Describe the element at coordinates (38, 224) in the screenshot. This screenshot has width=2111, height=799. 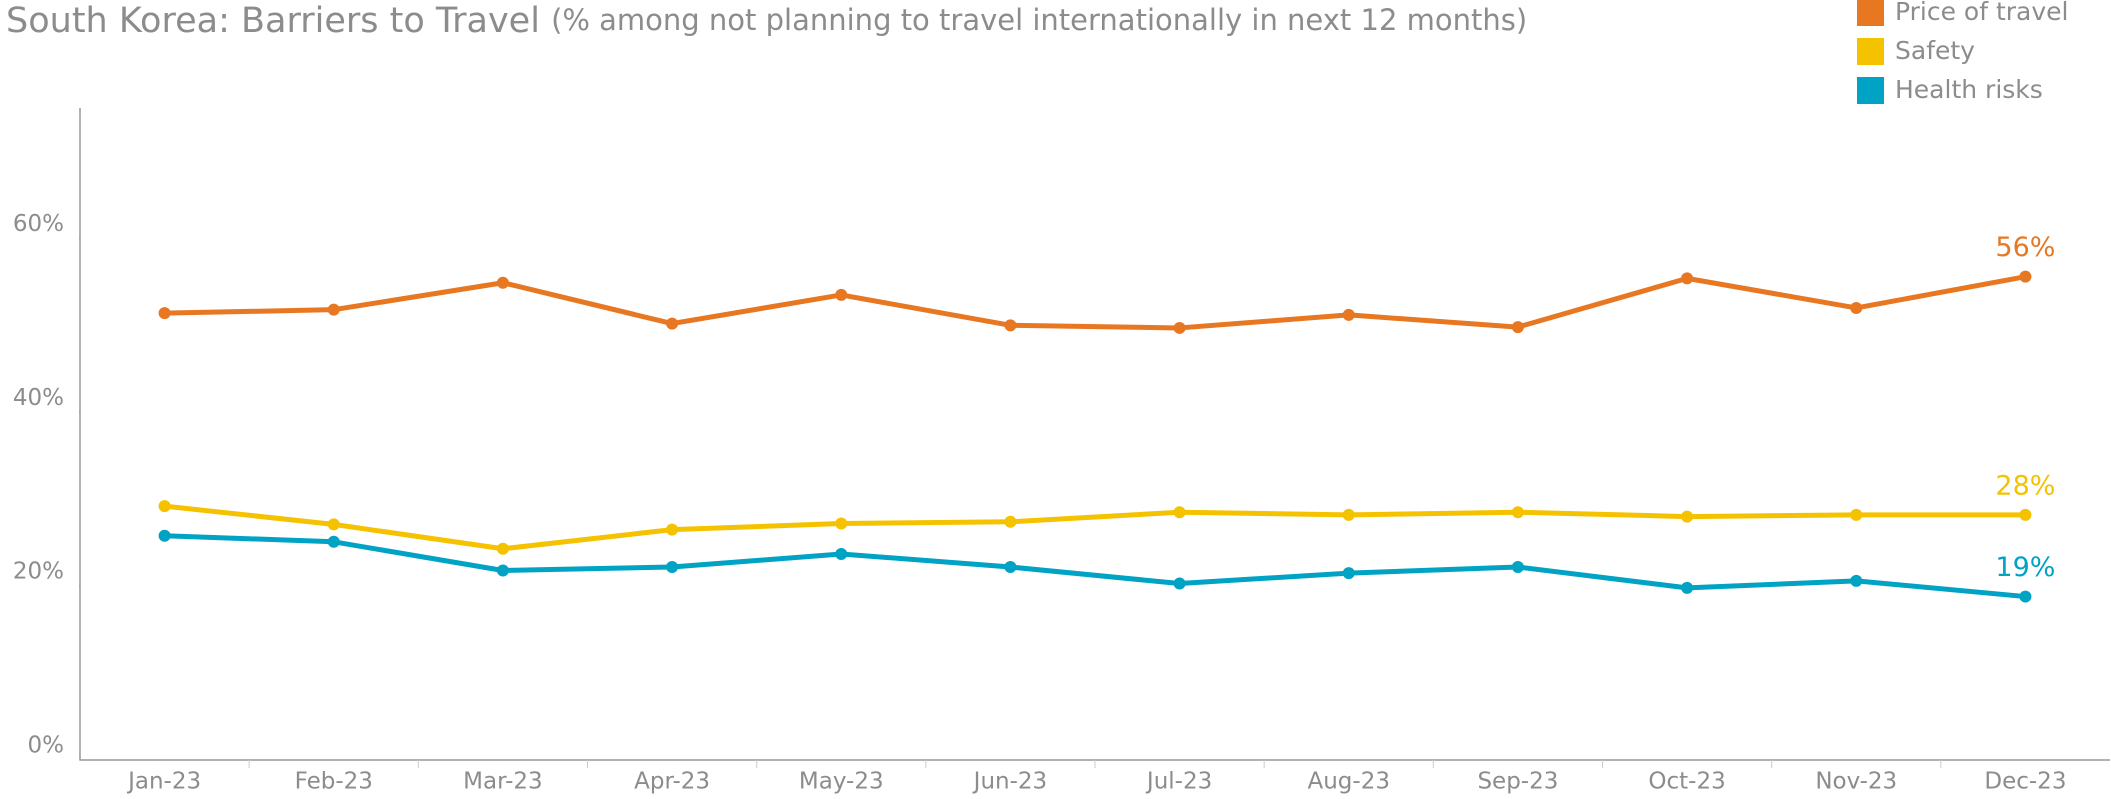
I see `y-tick-label: 60%` at that location.